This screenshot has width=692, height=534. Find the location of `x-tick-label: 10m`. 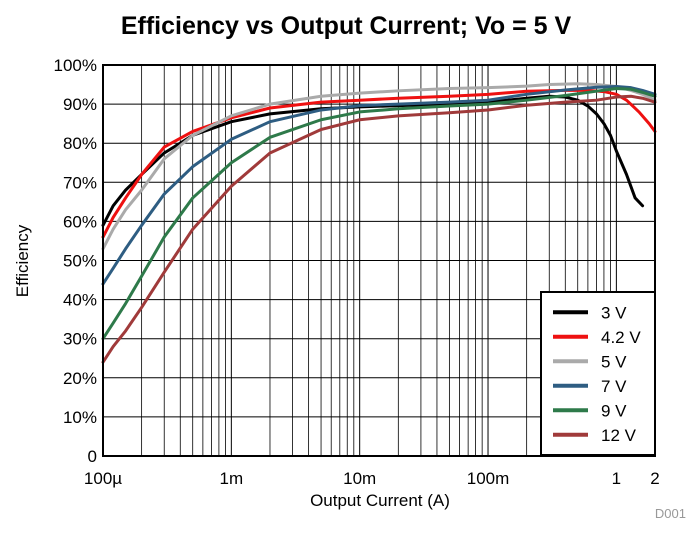

x-tick-label: 10m is located at coordinates (359, 478).